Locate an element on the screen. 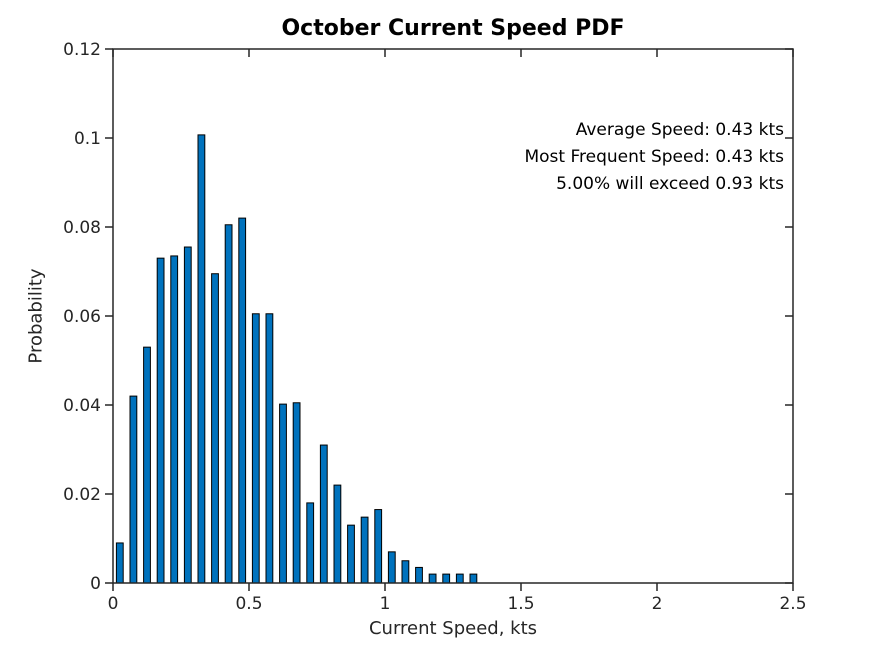 This screenshot has width=875, height=656. x-tick-label: 0.5 is located at coordinates (248, 604).